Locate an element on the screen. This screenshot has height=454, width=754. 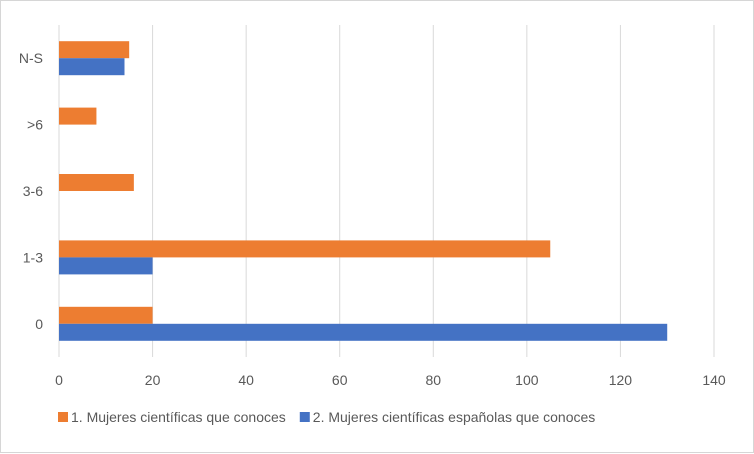
y-tick-label: 3-6 is located at coordinates (33, 191).